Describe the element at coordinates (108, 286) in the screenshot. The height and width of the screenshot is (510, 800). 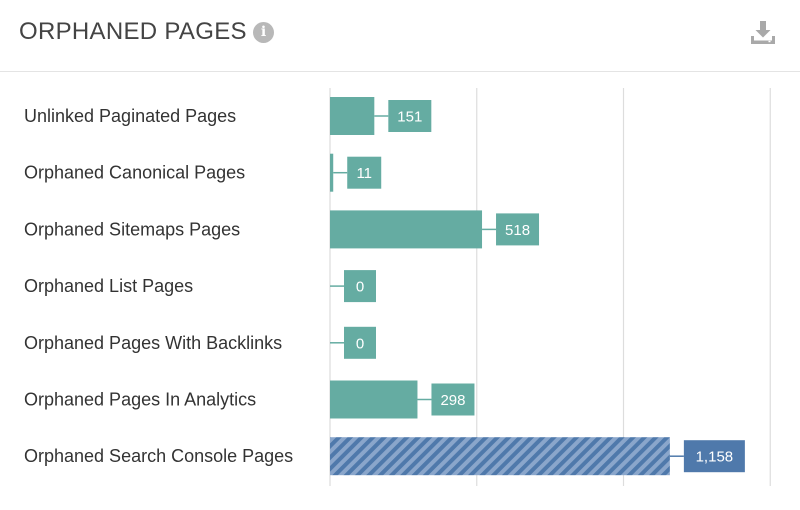
I see `category-label: Orphaned List Pages` at that location.